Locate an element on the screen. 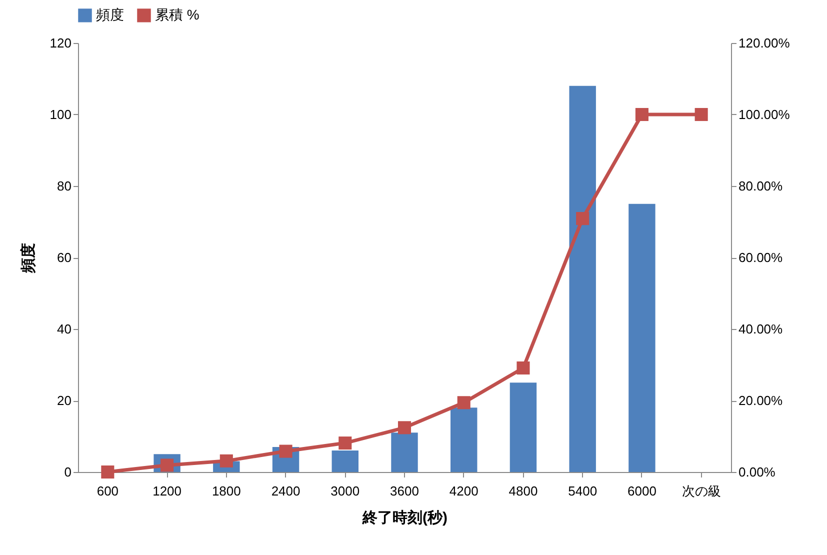  y2-tick-label: 100.00% is located at coordinates (764, 114).